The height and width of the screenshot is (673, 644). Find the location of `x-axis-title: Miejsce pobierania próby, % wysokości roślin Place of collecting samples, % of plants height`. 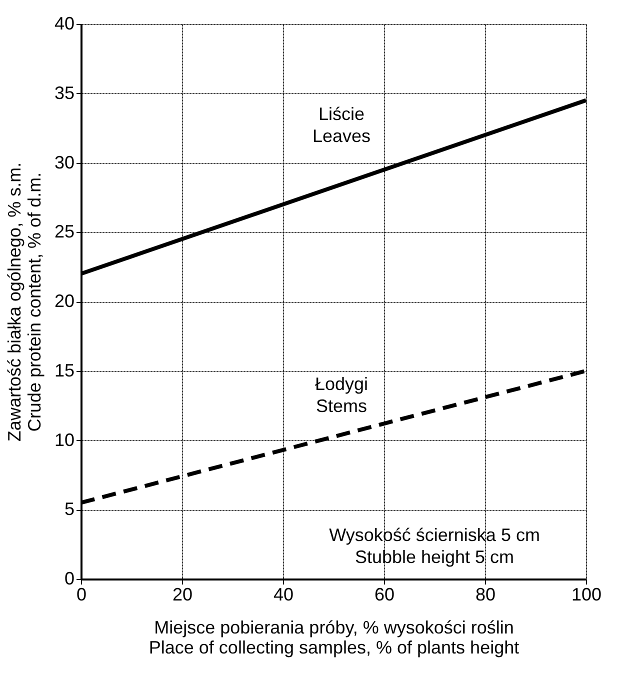

x-axis-title: Miejsce pobierania próby, % wysokości roślin Place of collecting samples, % of plants height is located at coordinates (334, 638).